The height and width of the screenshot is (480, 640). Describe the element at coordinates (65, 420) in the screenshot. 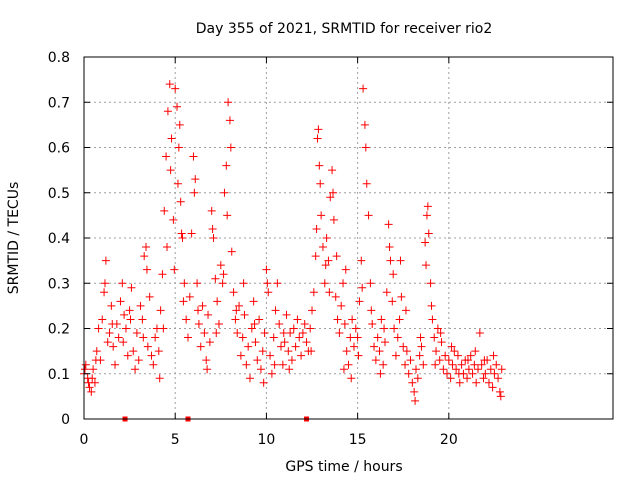

I see `y-tick-label: 0` at that location.